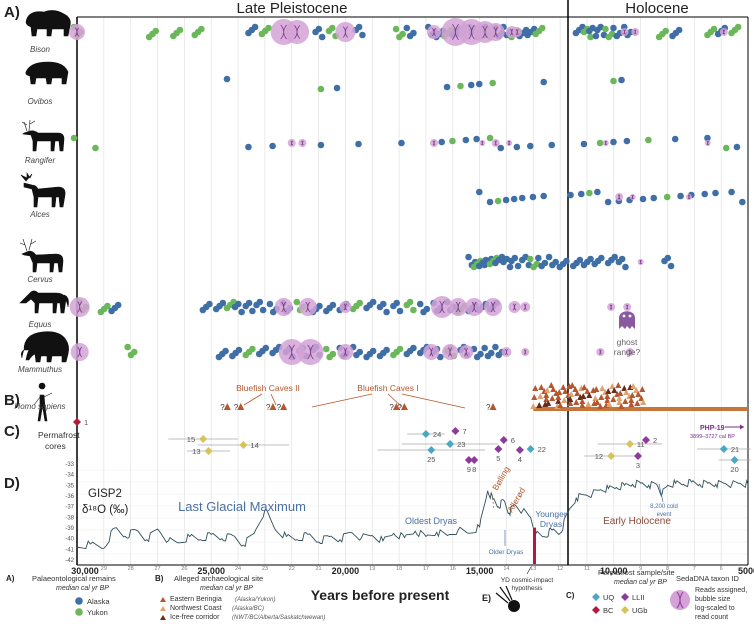  What do you see at coordinates (596, 597) in the screenshot?
I see `legend-uq-swatch` at bounding box center [596, 597].